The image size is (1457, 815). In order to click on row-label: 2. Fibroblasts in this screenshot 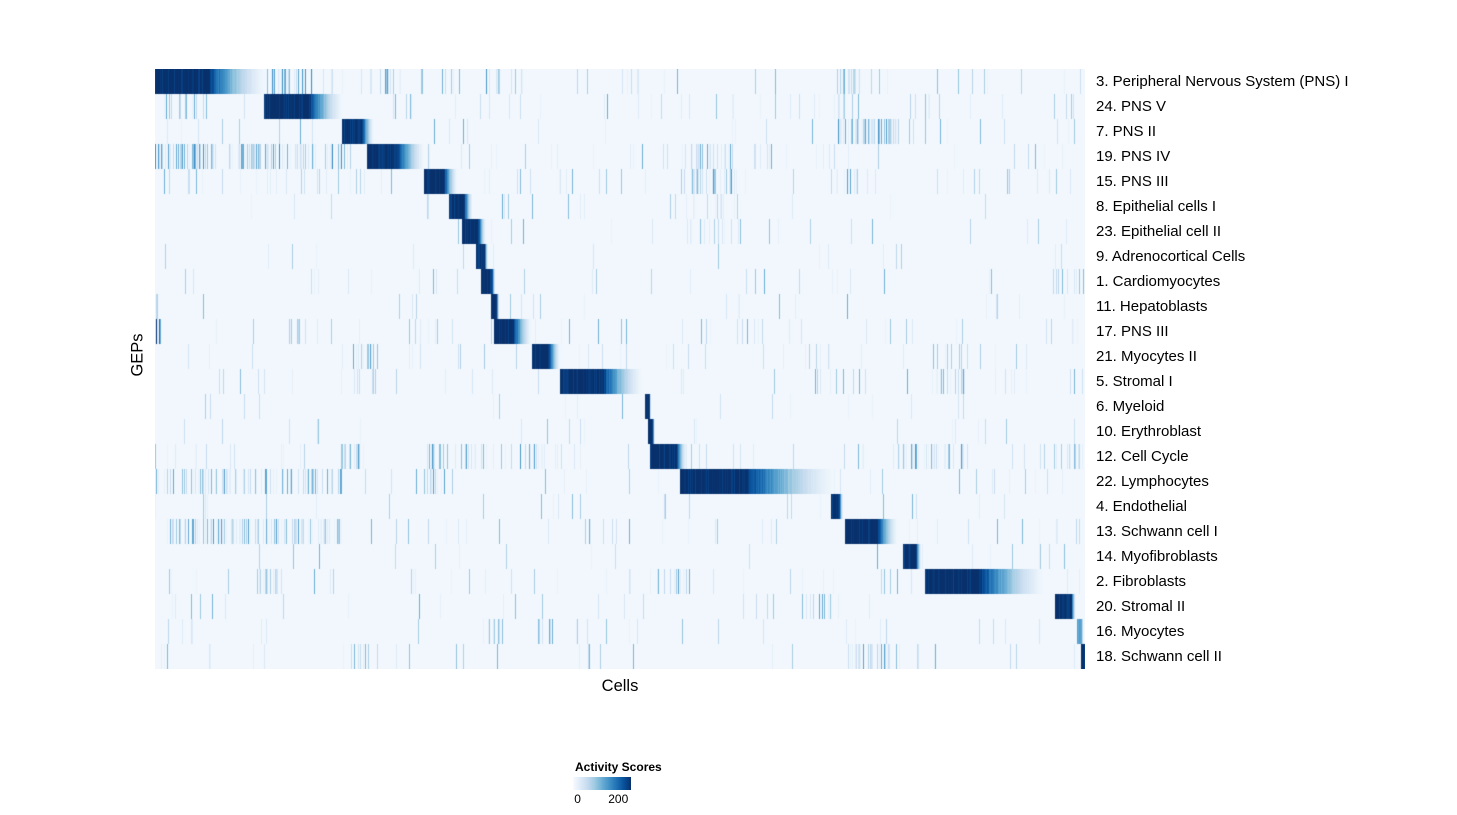, I will do `click(1141, 581)`.